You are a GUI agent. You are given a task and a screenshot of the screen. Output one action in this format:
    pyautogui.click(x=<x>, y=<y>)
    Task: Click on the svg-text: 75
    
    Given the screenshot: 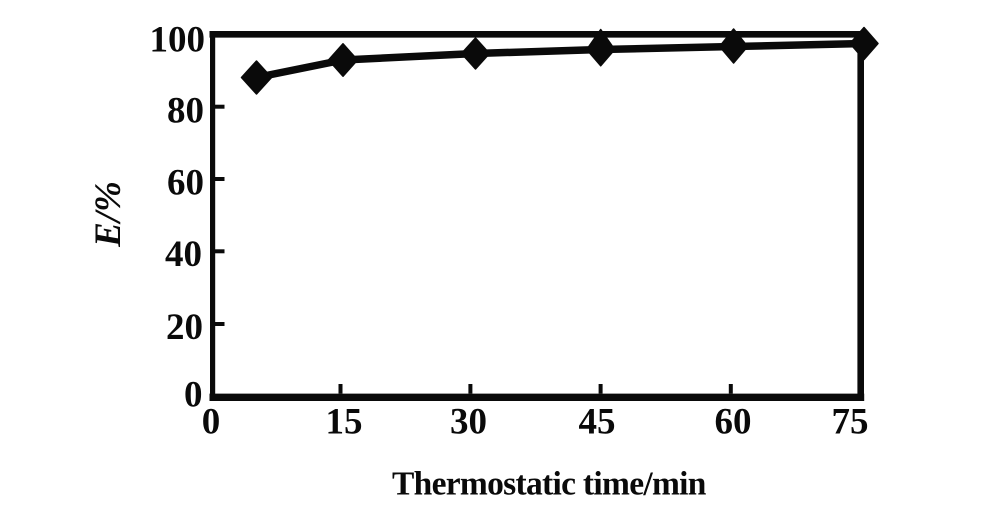 What is the action you would take?
    pyautogui.click(x=850, y=422)
    